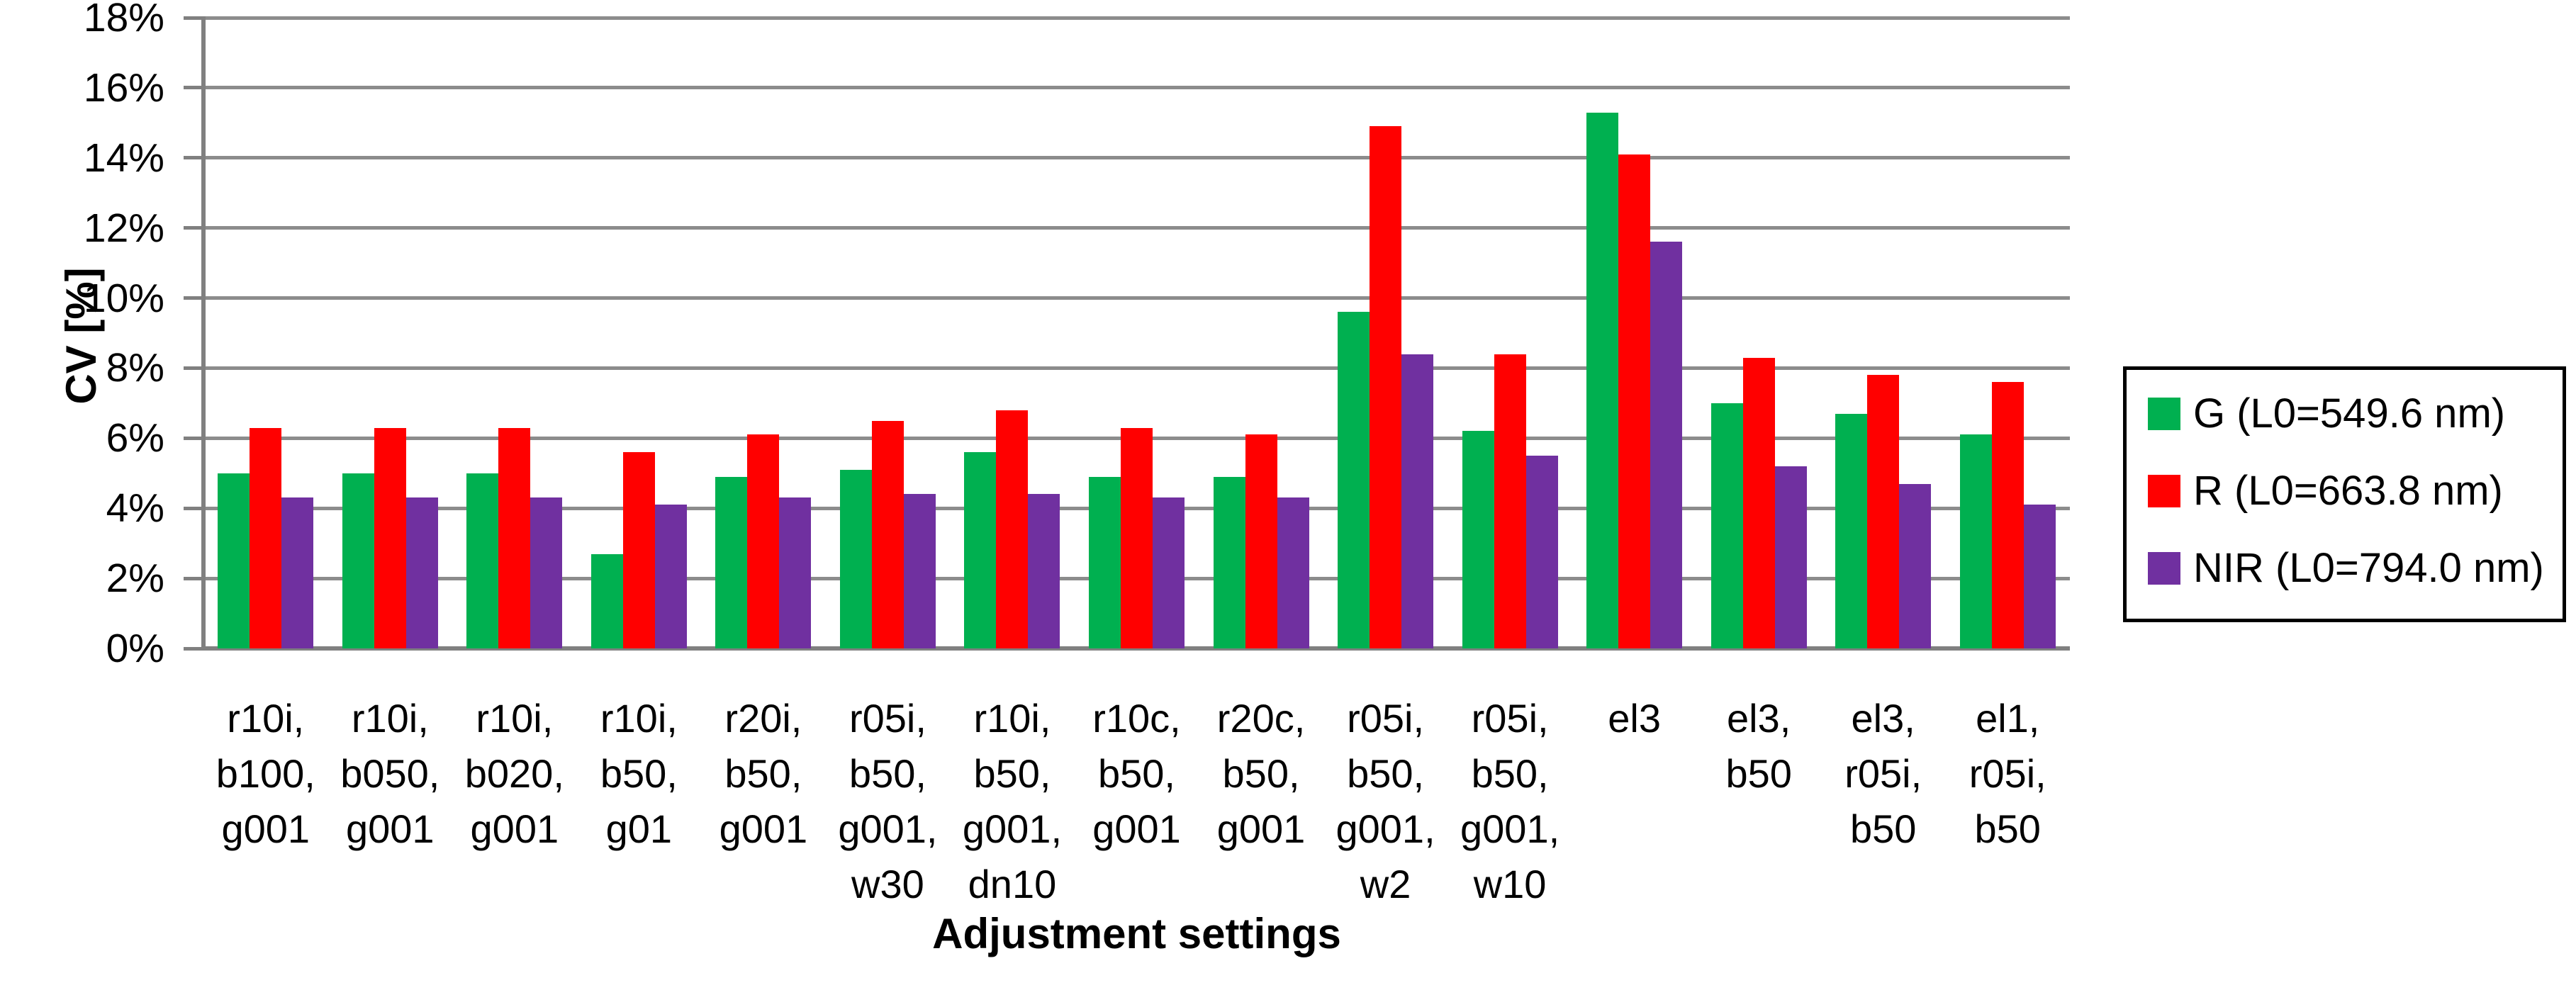  What do you see at coordinates (639, 828) in the screenshot?
I see `x-tick-label-line: g01` at bounding box center [639, 828].